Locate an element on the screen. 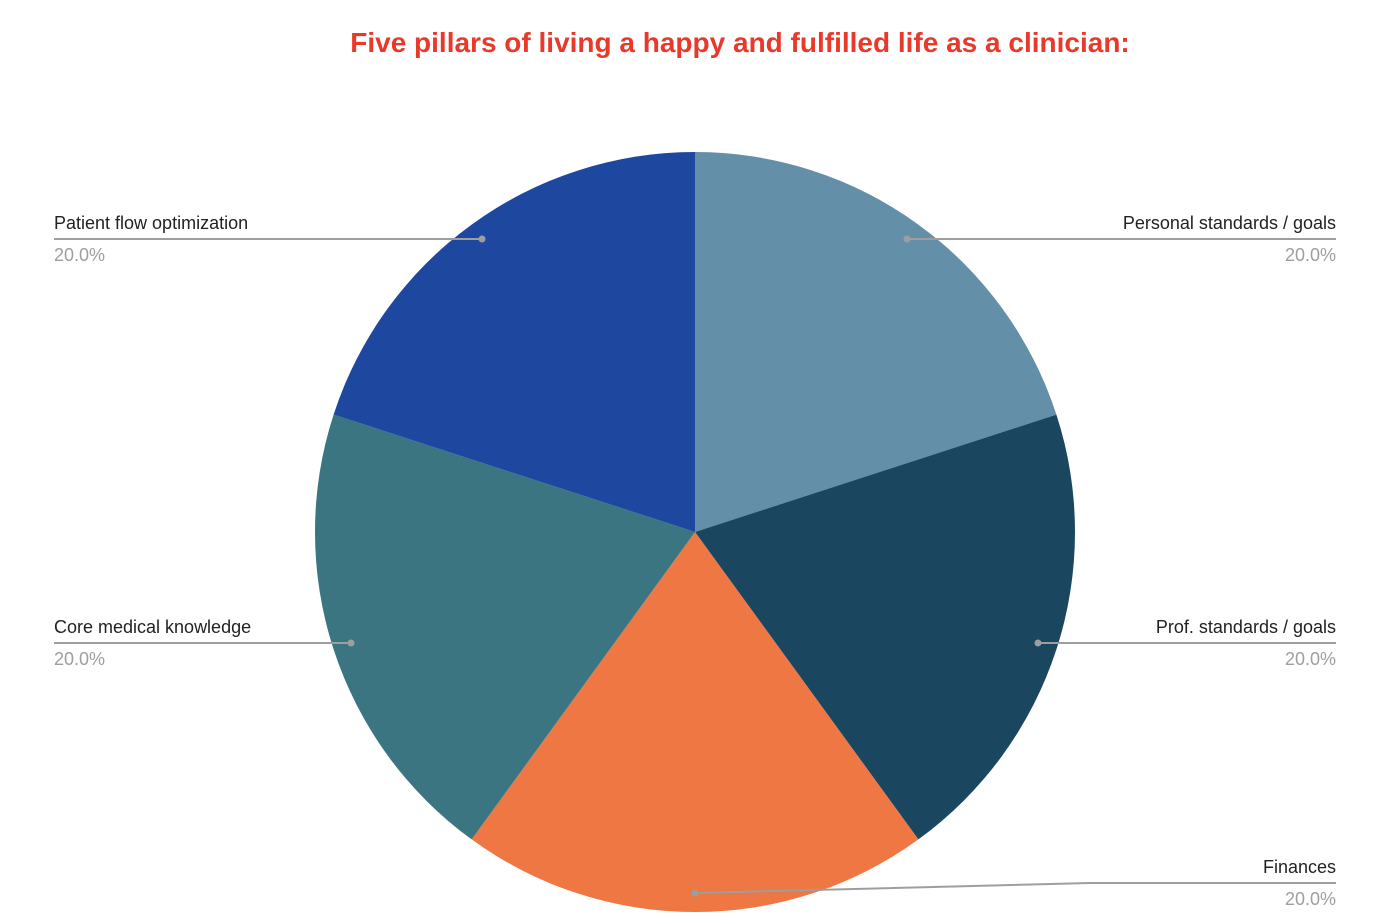  slice-label: Finances is located at coordinates (1299, 867).